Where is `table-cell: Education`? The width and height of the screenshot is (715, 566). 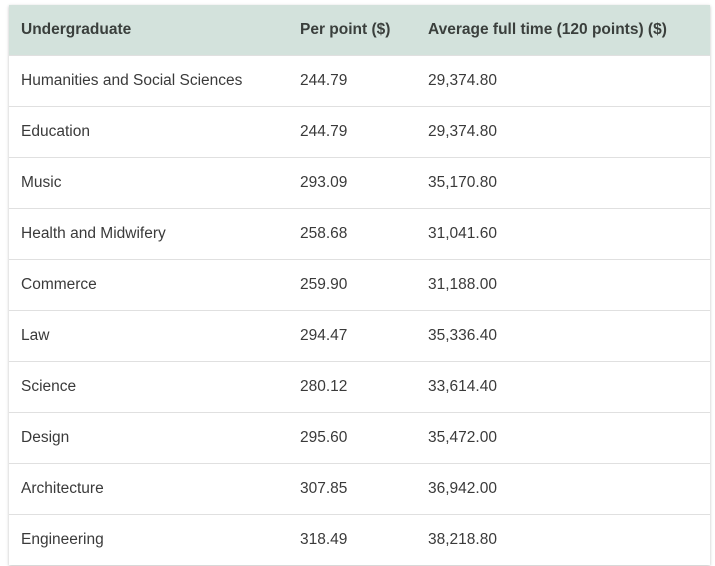 table-cell: Education is located at coordinates (148, 132).